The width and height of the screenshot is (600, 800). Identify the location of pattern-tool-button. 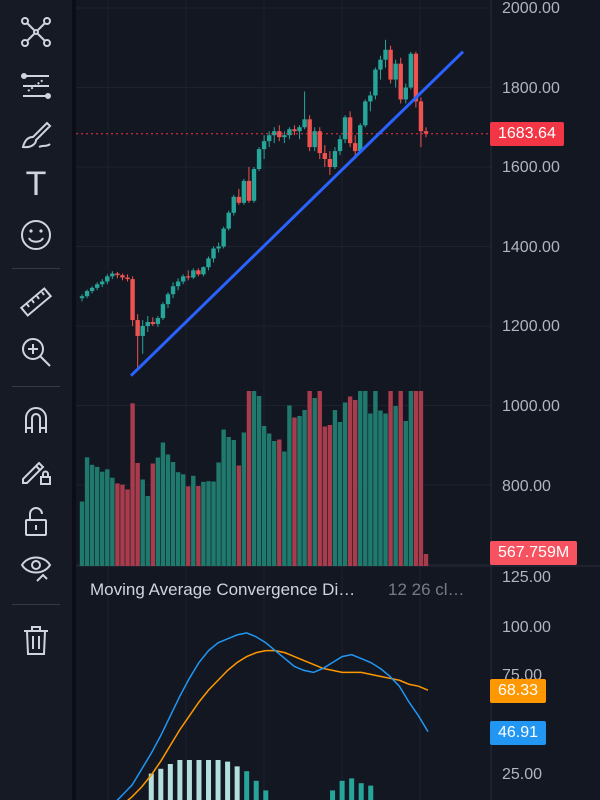
(36, 32).